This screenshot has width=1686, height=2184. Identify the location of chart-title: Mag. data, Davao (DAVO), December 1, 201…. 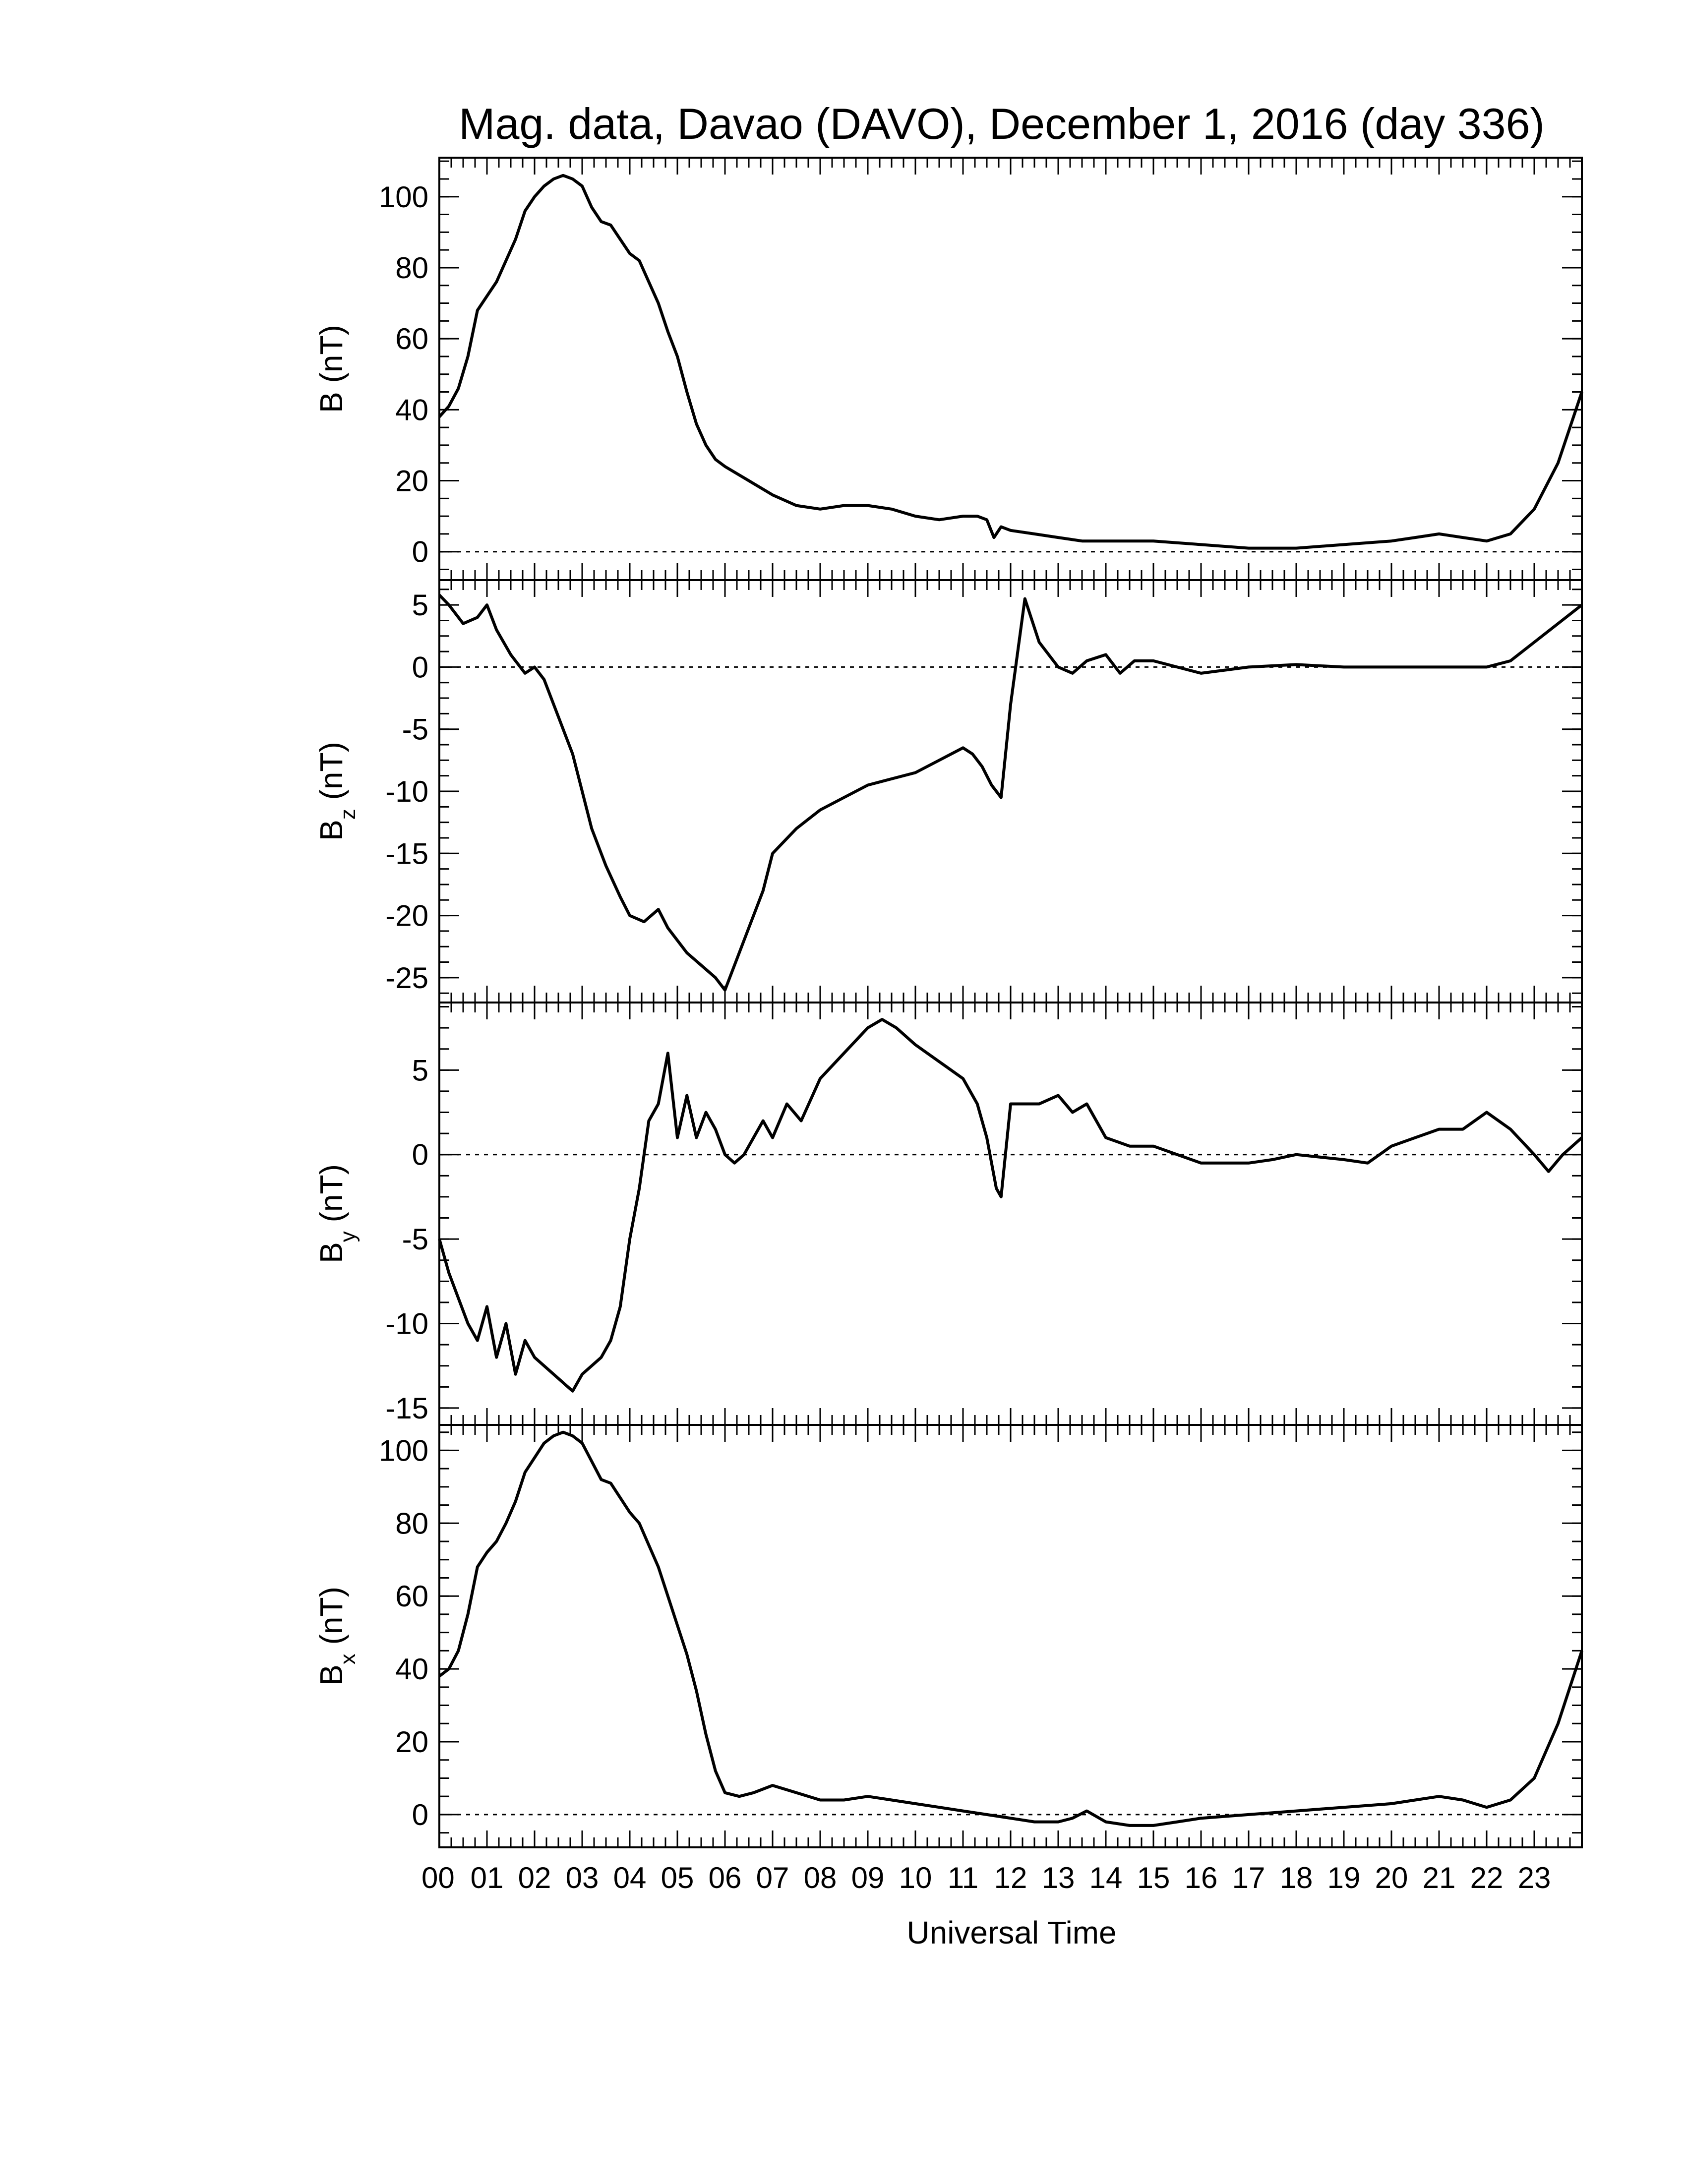
(1002, 123).